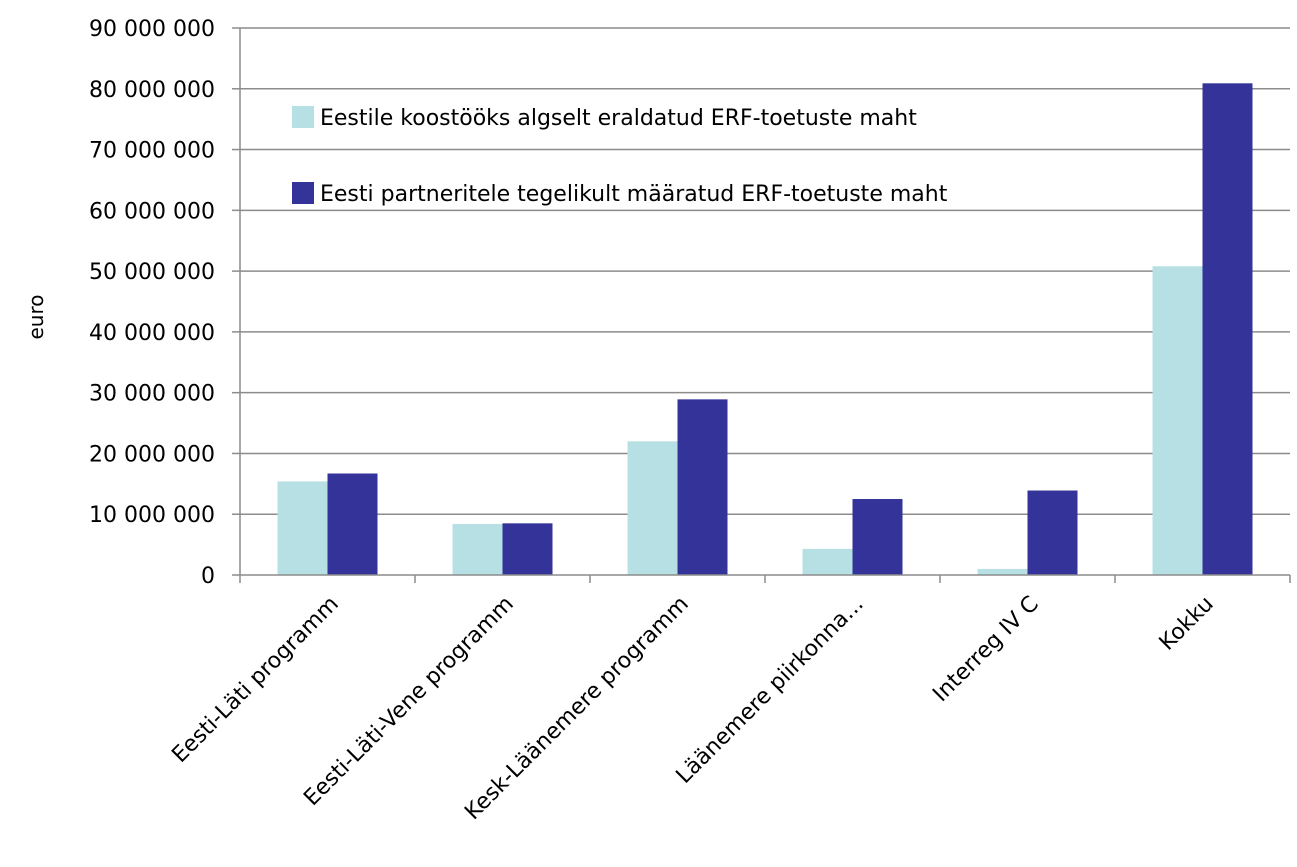 The height and width of the screenshot is (867, 1297). What do you see at coordinates (985, 649) in the screenshot?
I see `x-category-label: Interreg IV C` at bounding box center [985, 649].